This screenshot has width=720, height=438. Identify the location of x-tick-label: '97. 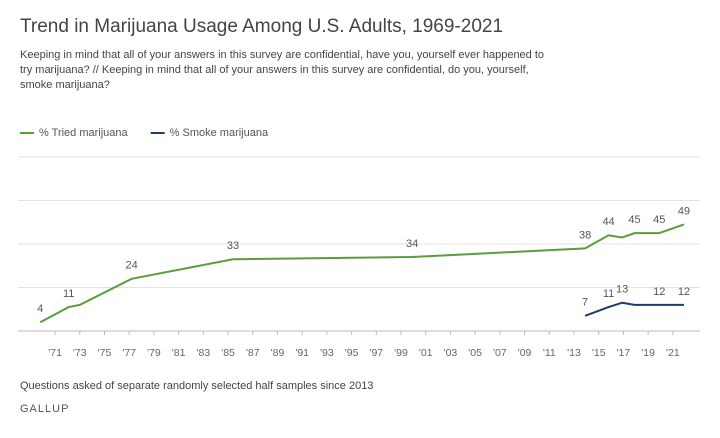
(376, 353).